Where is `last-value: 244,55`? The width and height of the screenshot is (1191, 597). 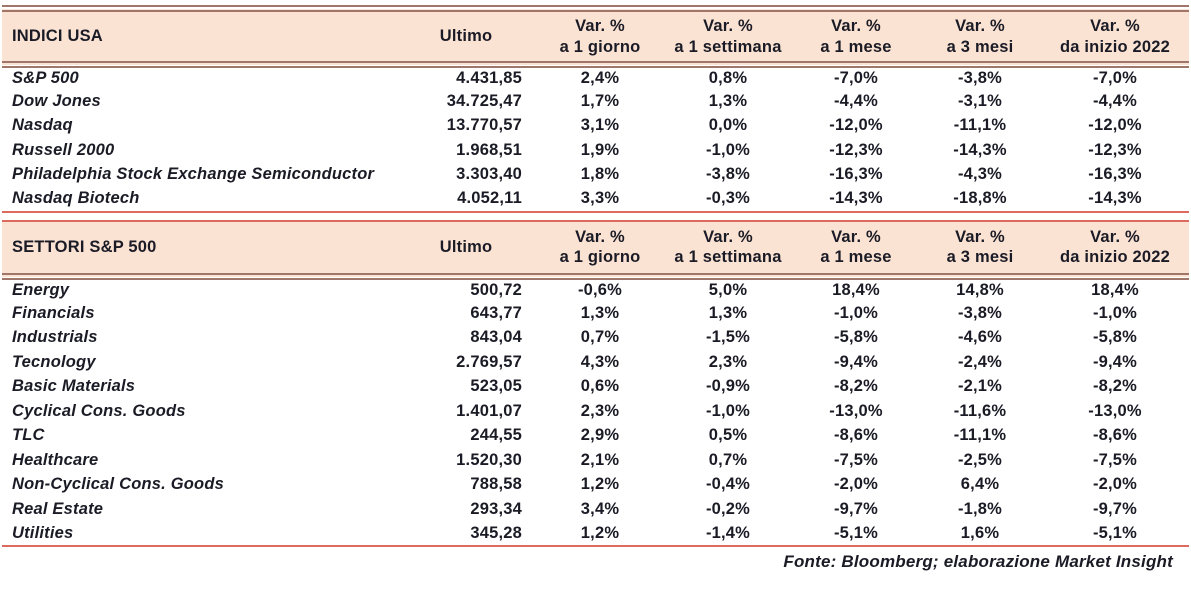
last-value: 244,55 is located at coordinates (496, 435).